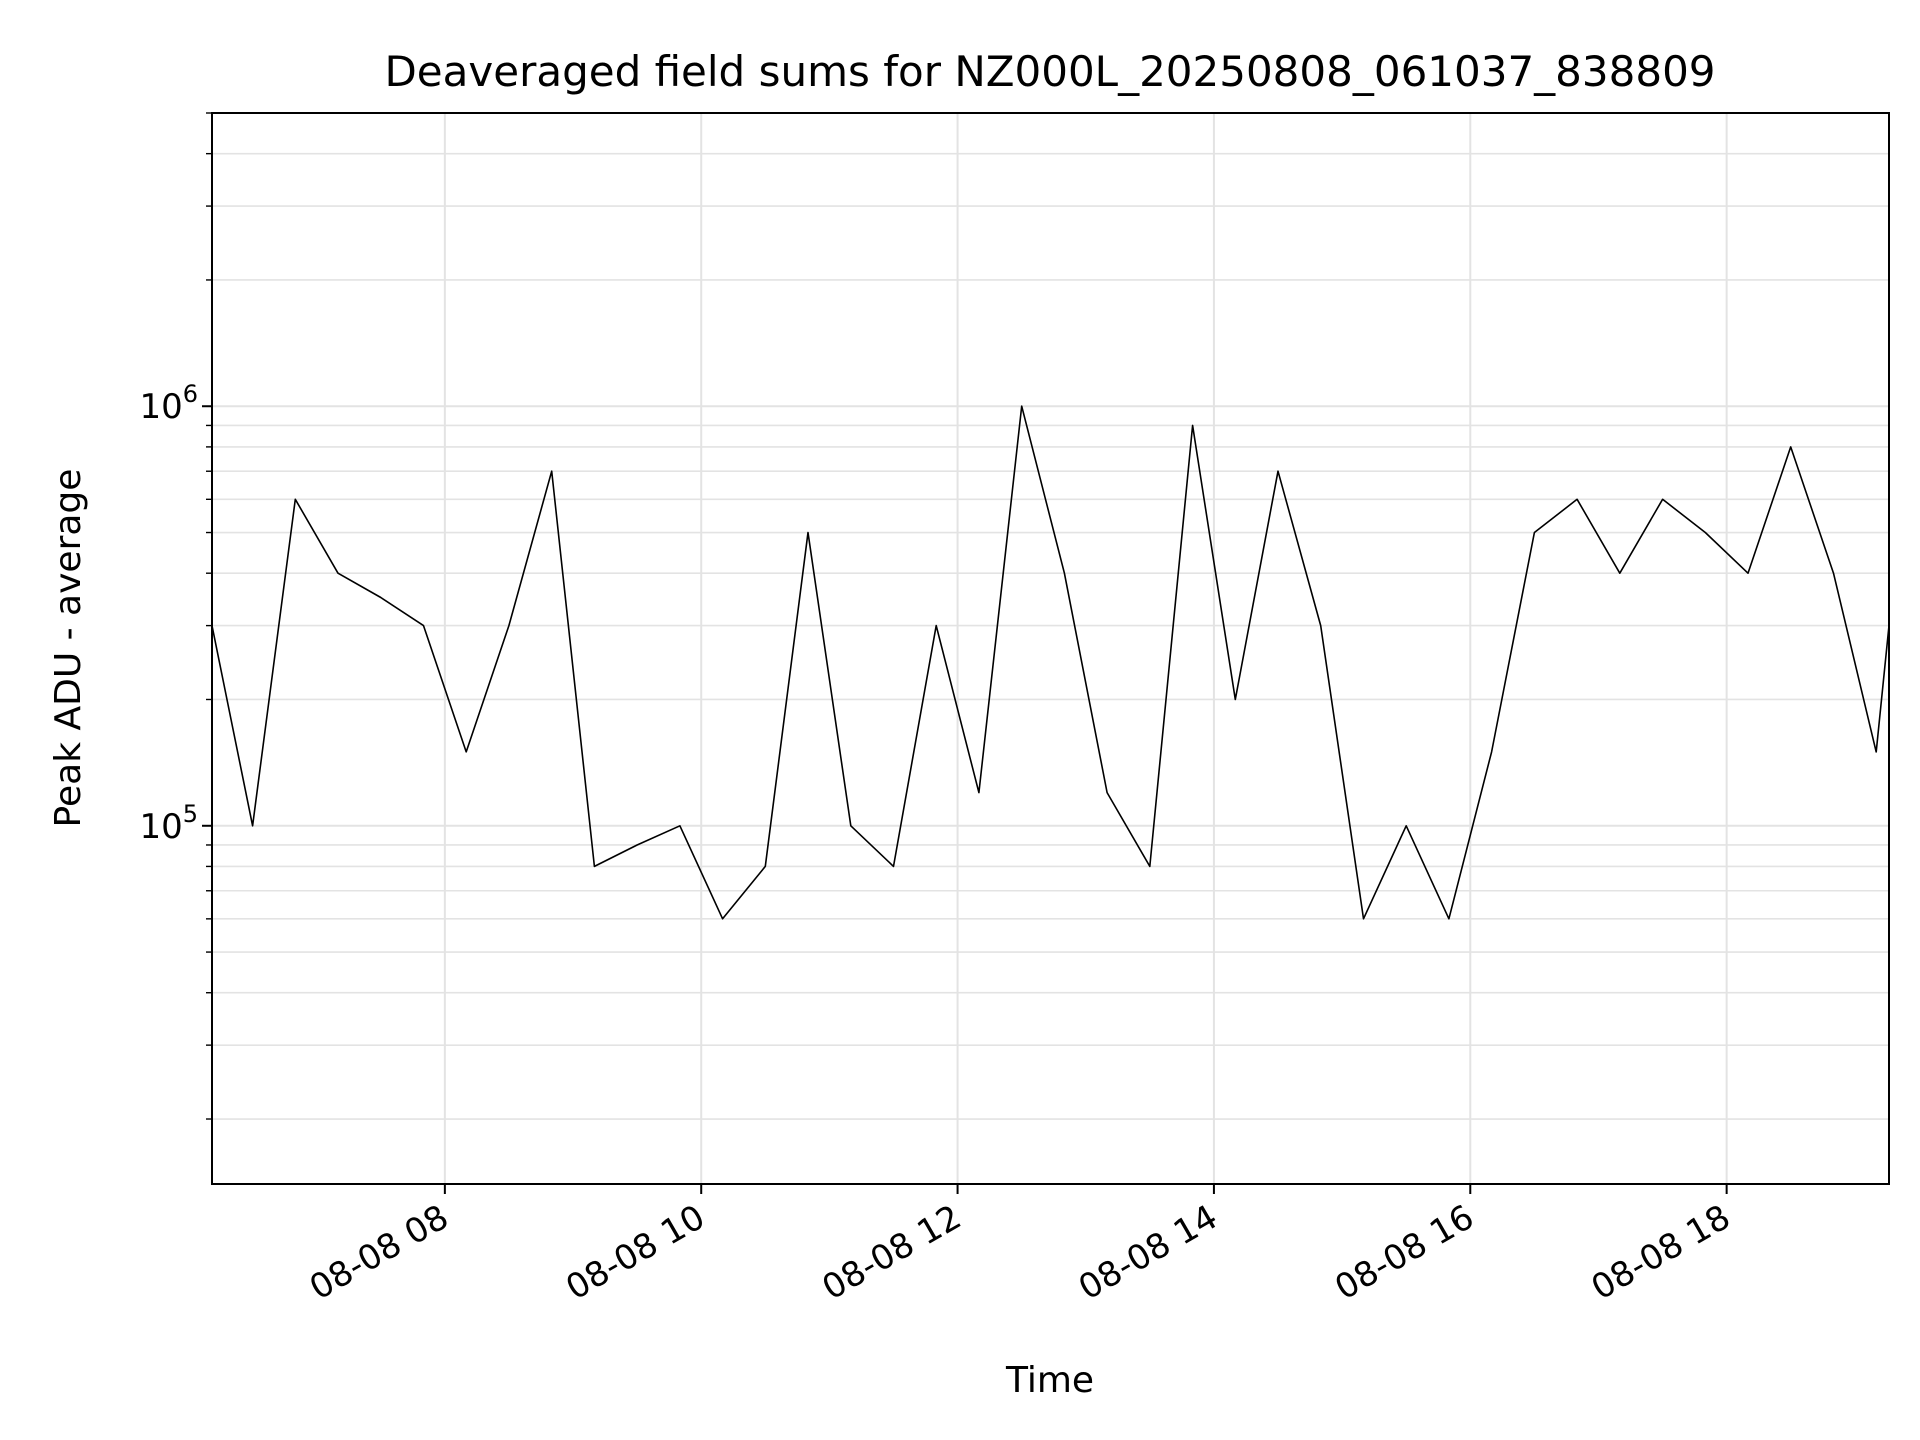  I want to click on y-tick-label: 10⁵, so click(168, 823).